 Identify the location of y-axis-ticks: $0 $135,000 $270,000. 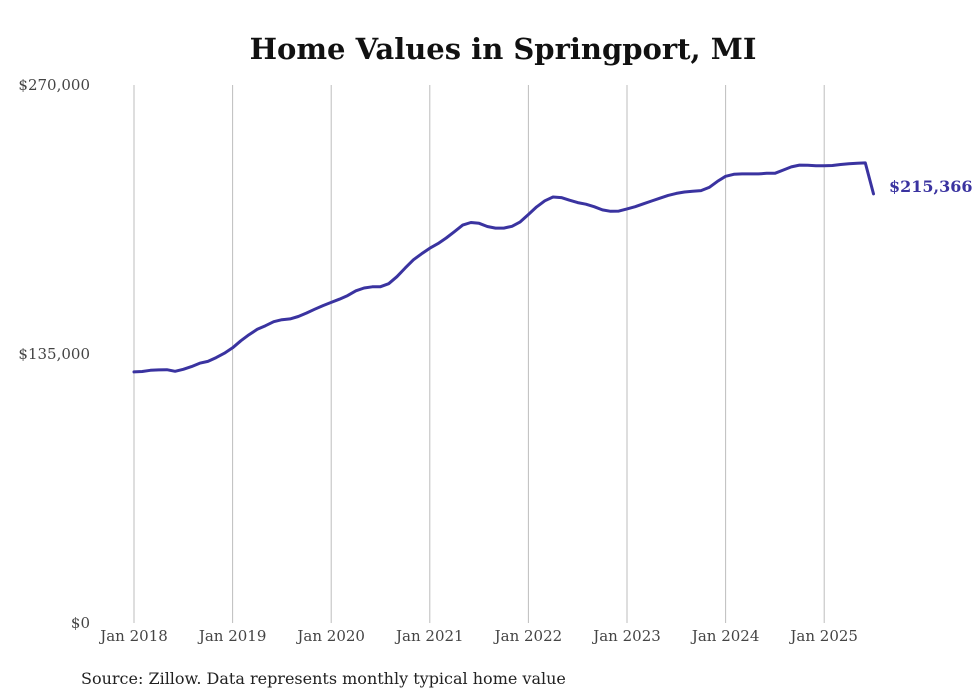
(54, 354).